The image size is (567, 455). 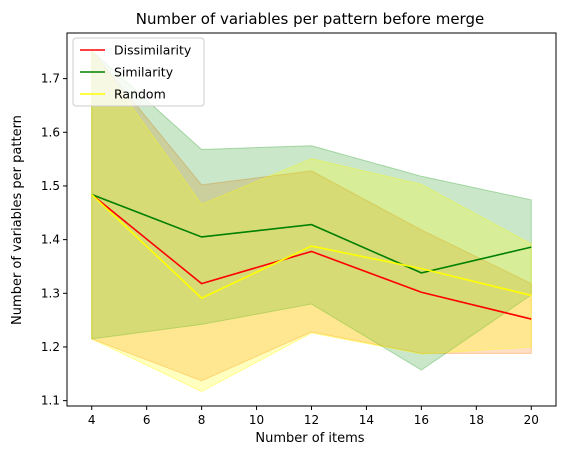 What do you see at coordinates (476, 420) in the screenshot?
I see `x-tick-label: 18` at bounding box center [476, 420].